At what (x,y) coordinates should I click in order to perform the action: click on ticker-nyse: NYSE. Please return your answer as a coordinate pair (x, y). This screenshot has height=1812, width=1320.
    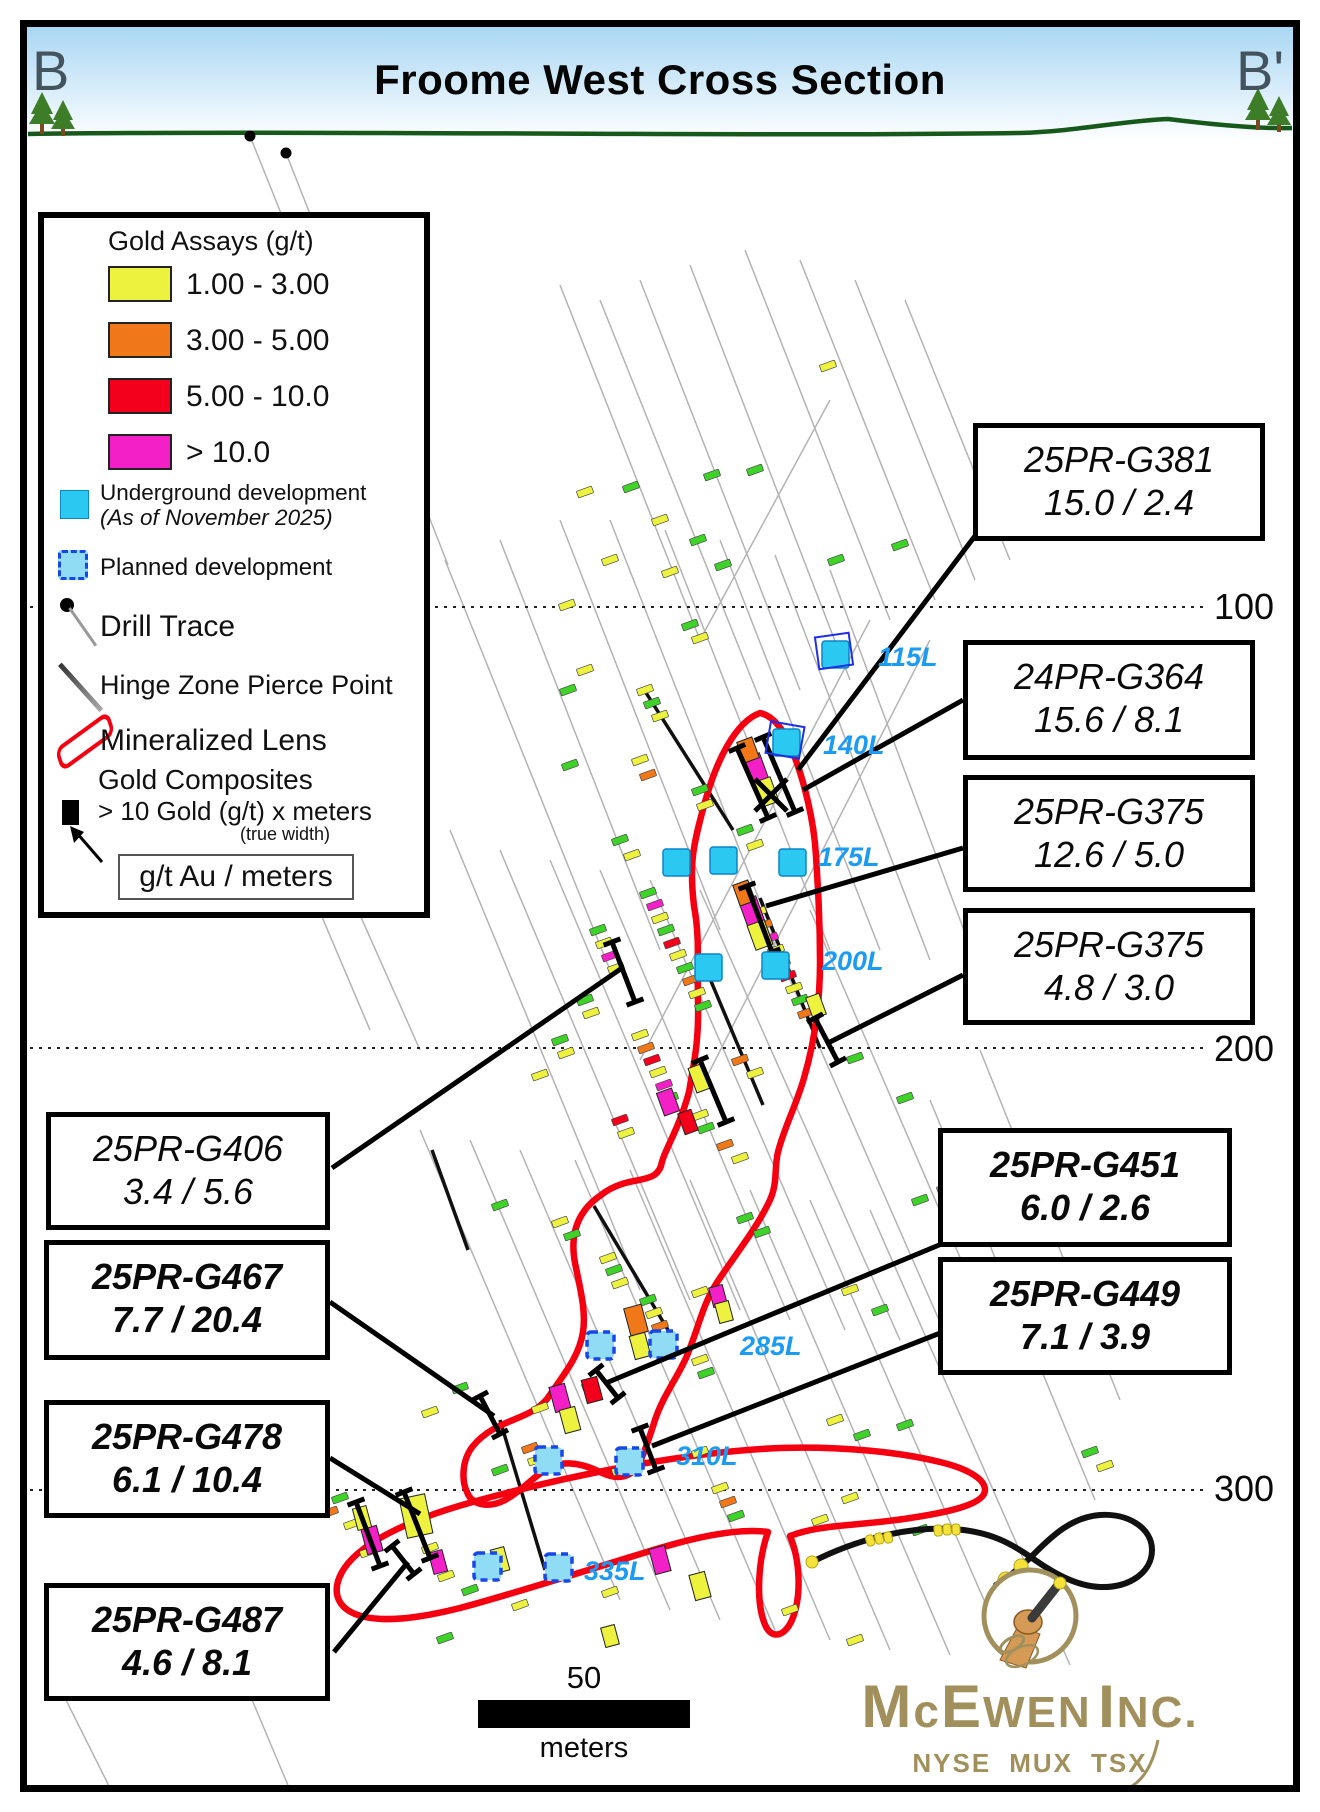
    Looking at the image, I should click on (952, 1763).